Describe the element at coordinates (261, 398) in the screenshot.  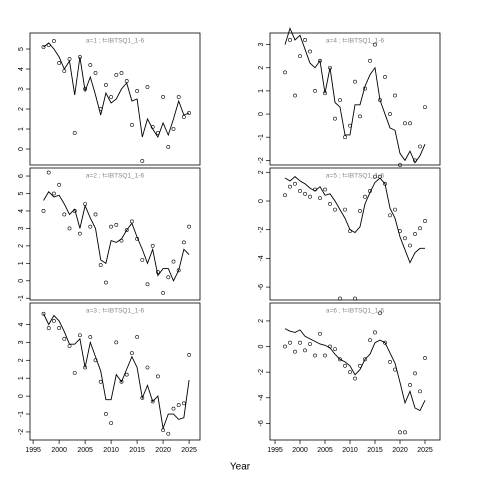
I see `y-tick-label: -4` at that location.